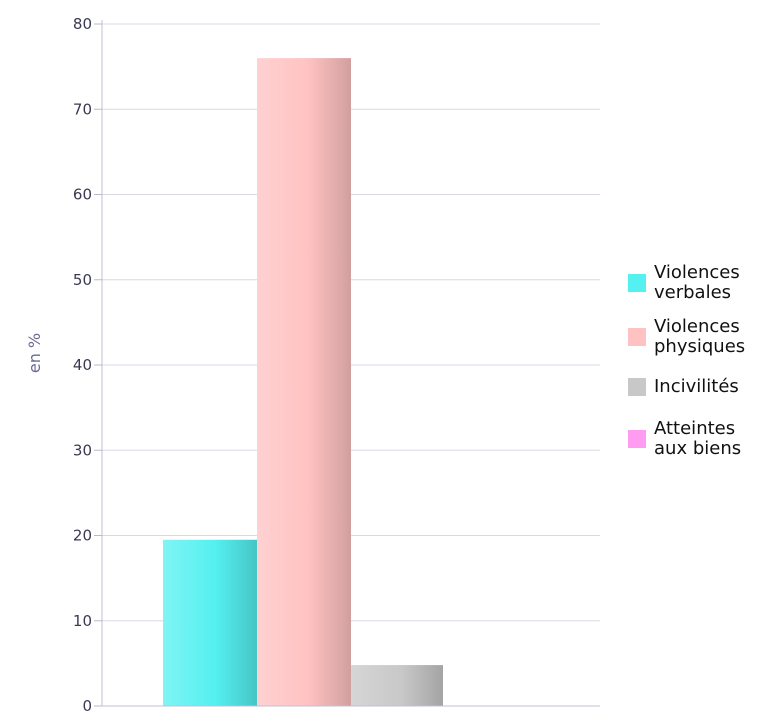 Image resolution: width=773 pixels, height=711 pixels. What do you see at coordinates (699, 346) in the screenshot?
I see `legend-label: physiques` at bounding box center [699, 346].